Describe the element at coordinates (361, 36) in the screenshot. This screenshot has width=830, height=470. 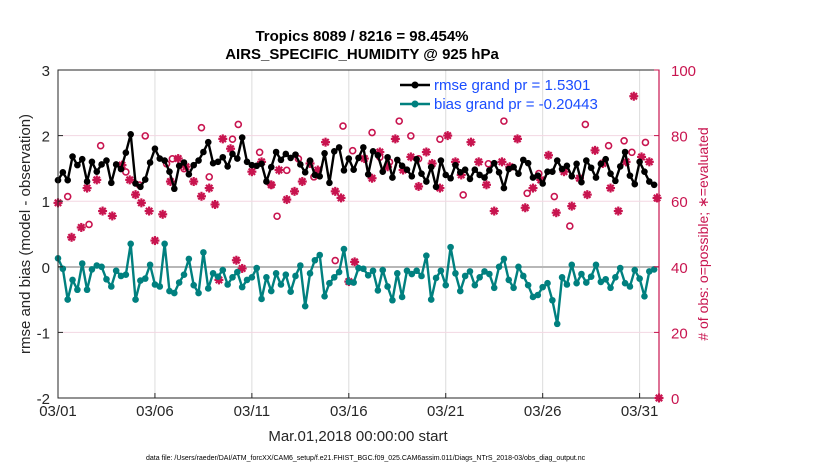
I see `chart-title-line-1: Tropics 8089 / 8216 = 98.454%` at that location.